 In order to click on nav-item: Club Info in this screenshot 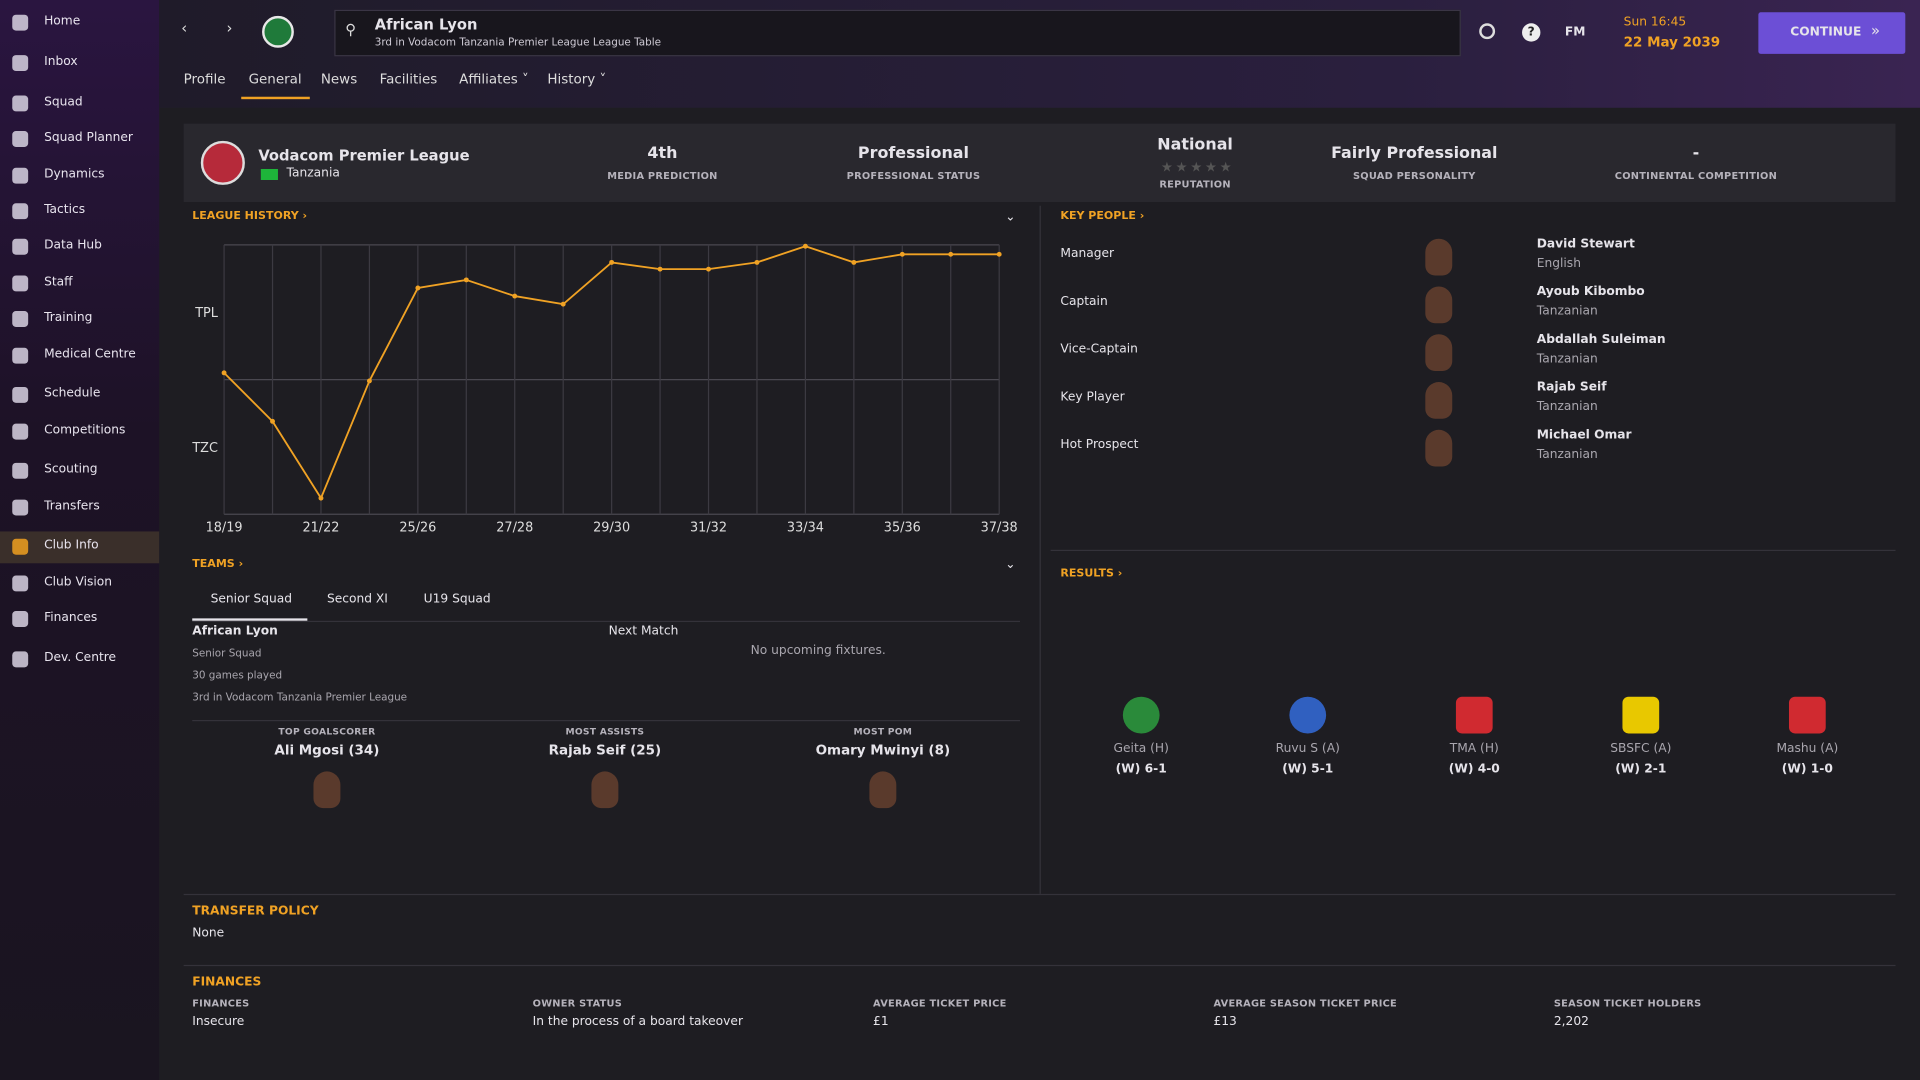, I will do `click(80, 547)`.